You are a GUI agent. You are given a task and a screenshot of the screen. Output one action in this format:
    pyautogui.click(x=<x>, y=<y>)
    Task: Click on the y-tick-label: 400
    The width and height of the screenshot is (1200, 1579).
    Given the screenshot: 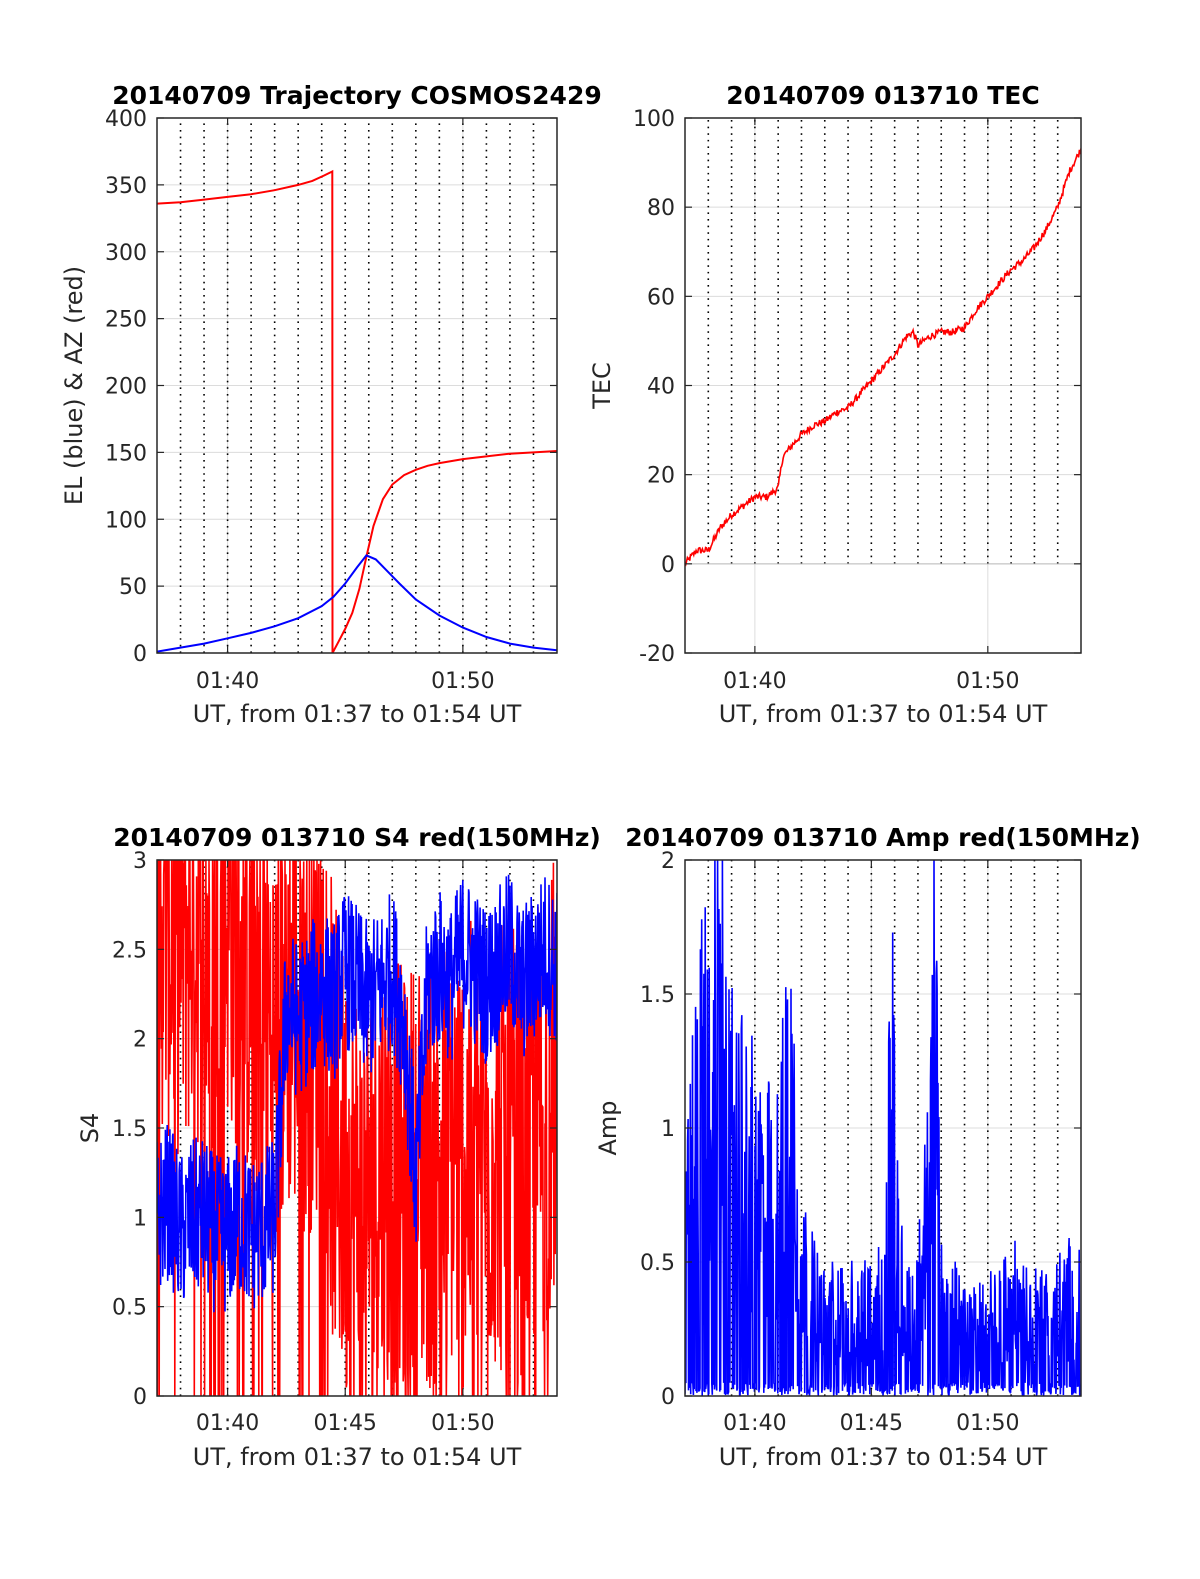 What is the action you would take?
    pyautogui.click(x=126, y=119)
    